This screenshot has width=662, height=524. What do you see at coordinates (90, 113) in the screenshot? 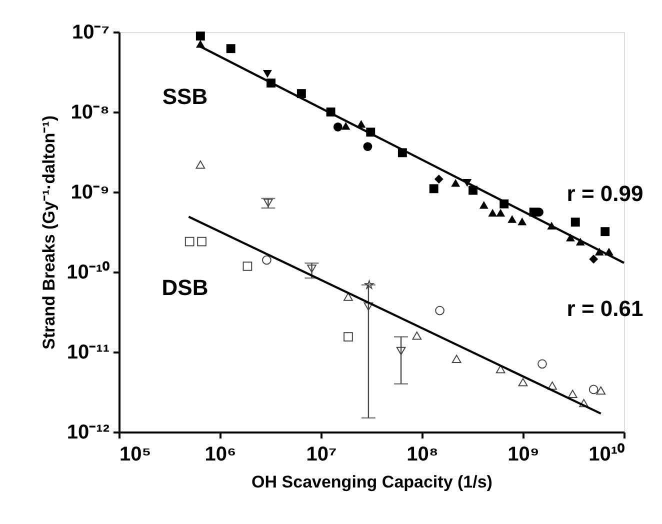
I see `y-tick-label: 10⁻⁸` at bounding box center [90, 113].